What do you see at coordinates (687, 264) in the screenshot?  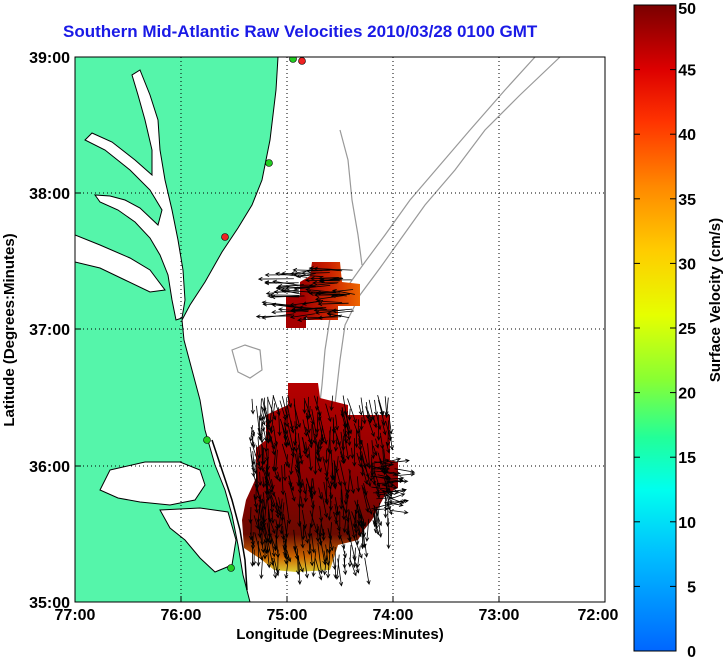 I see `colorbar-tick-label: 30` at bounding box center [687, 264].